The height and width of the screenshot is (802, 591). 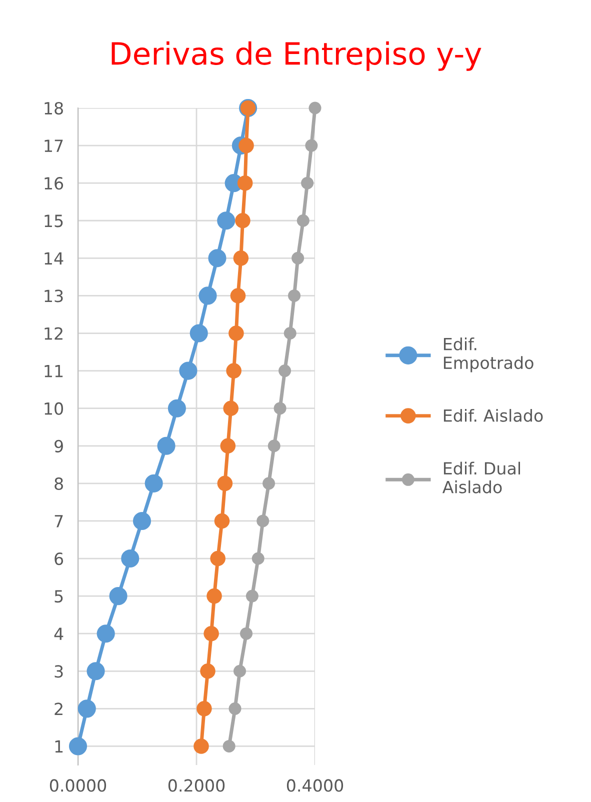 What do you see at coordinates (54, 258) in the screenshot?
I see `y-tick-label: 14` at bounding box center [54, 258].